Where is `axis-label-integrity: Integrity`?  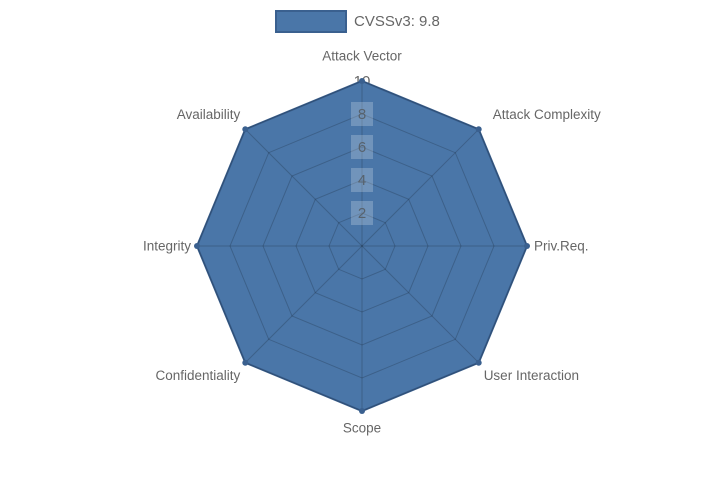
axis-label-integrity: Integrity is located at coordinates (167, 246).